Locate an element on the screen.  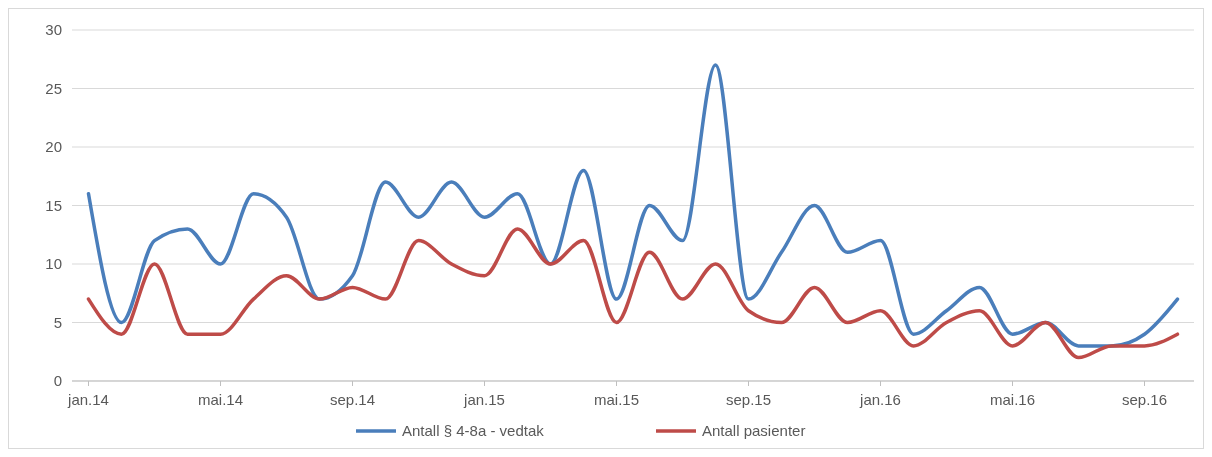
x-tick-label: sep.16 is located at coordinates (1144, 399).